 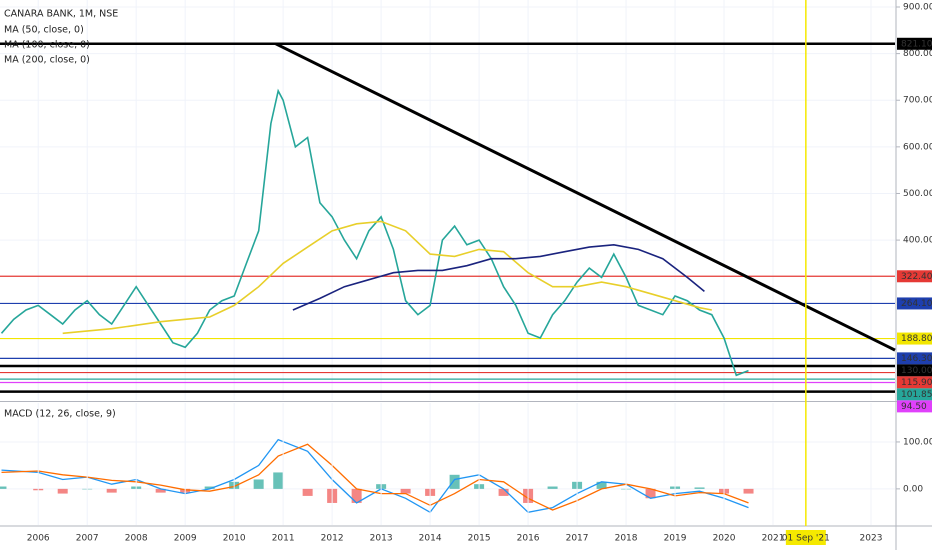 I want to click on x-tick-label: 2011, so click(x=283, y=539).